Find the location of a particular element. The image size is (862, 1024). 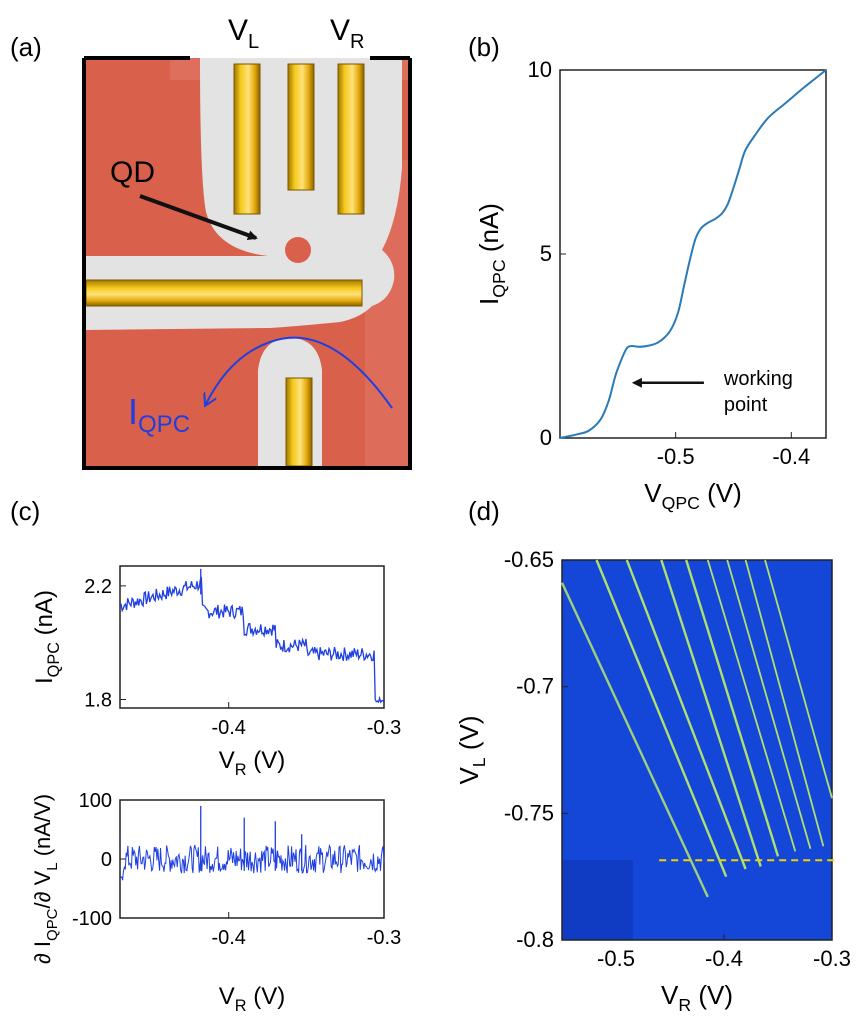

gate-left is located at coordinates (247, 139).